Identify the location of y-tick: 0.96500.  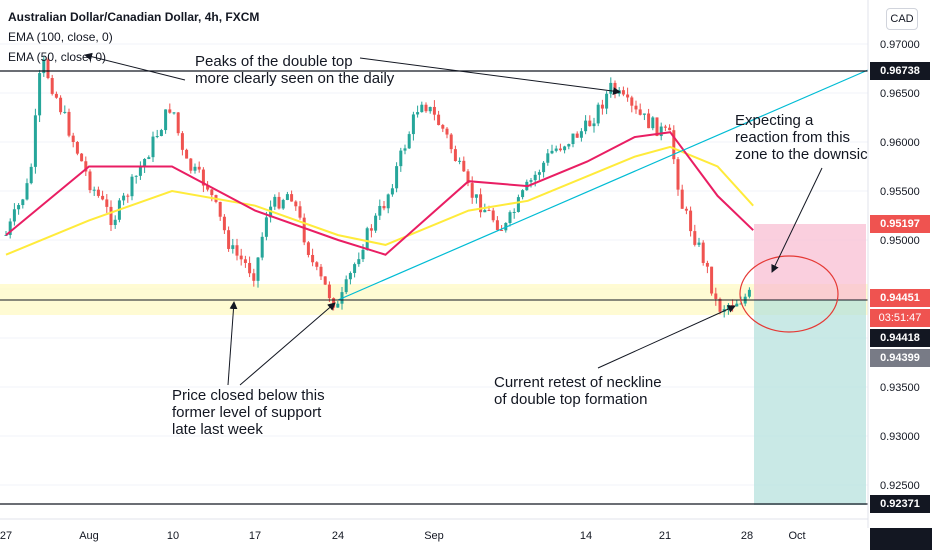
(900, 94).